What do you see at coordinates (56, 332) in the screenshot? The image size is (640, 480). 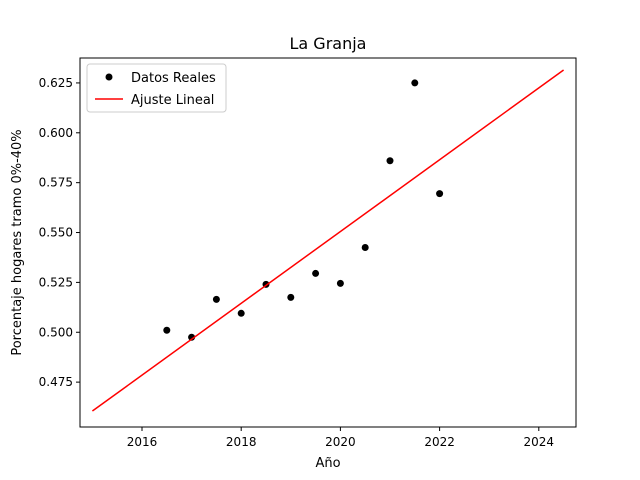 I see `y-tick-label: 0.500` at bounding box center [56, 332].